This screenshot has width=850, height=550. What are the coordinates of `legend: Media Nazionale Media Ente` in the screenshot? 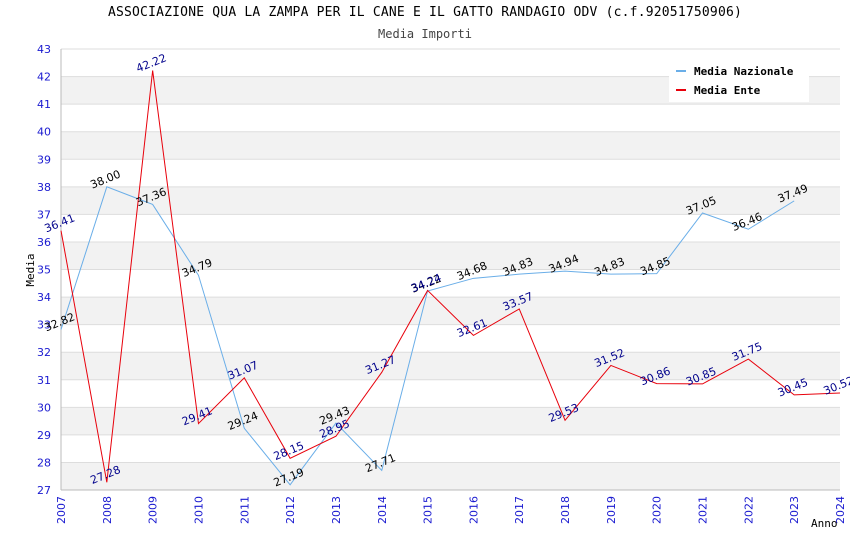 It's located at (739, 81).